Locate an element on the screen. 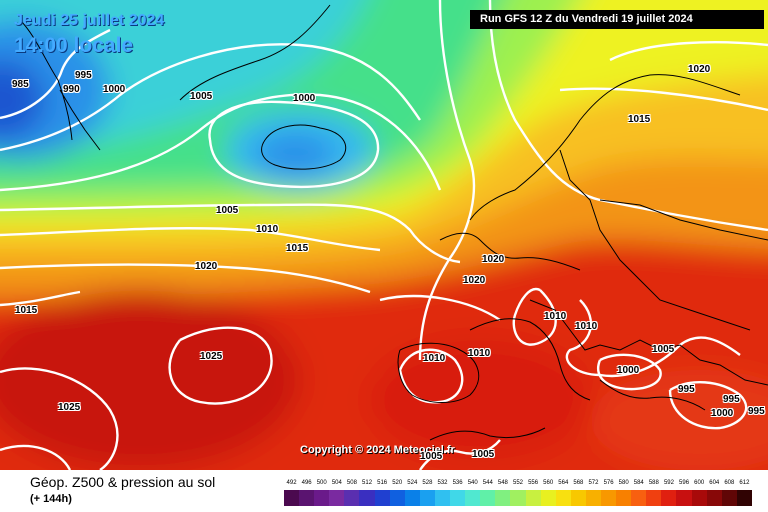  color-scale-value: 572 is located at coordinates (593, 483).